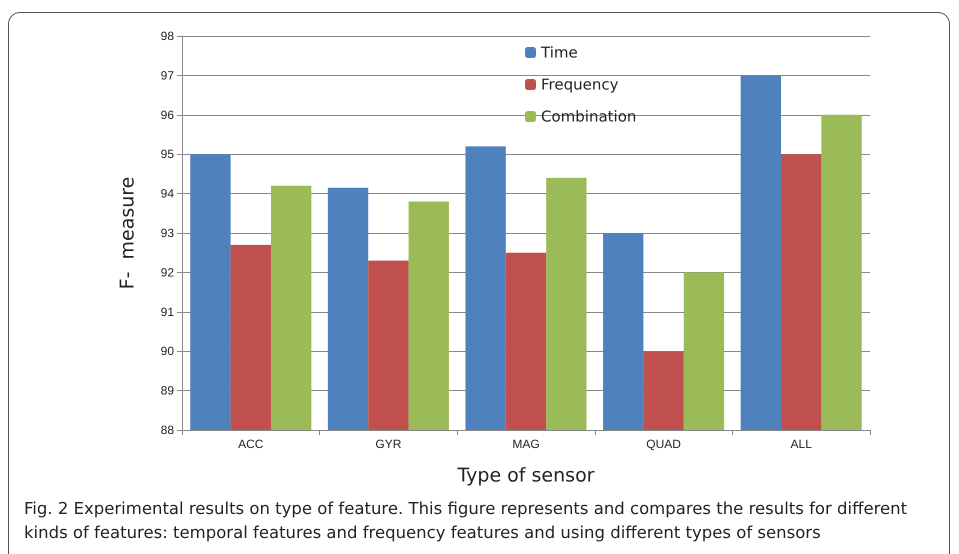 This screenshot has width=959, height=554. Describe the element at coordinates (167, 154) in the screenshot. I see `y-tick-label: 95` at that location.